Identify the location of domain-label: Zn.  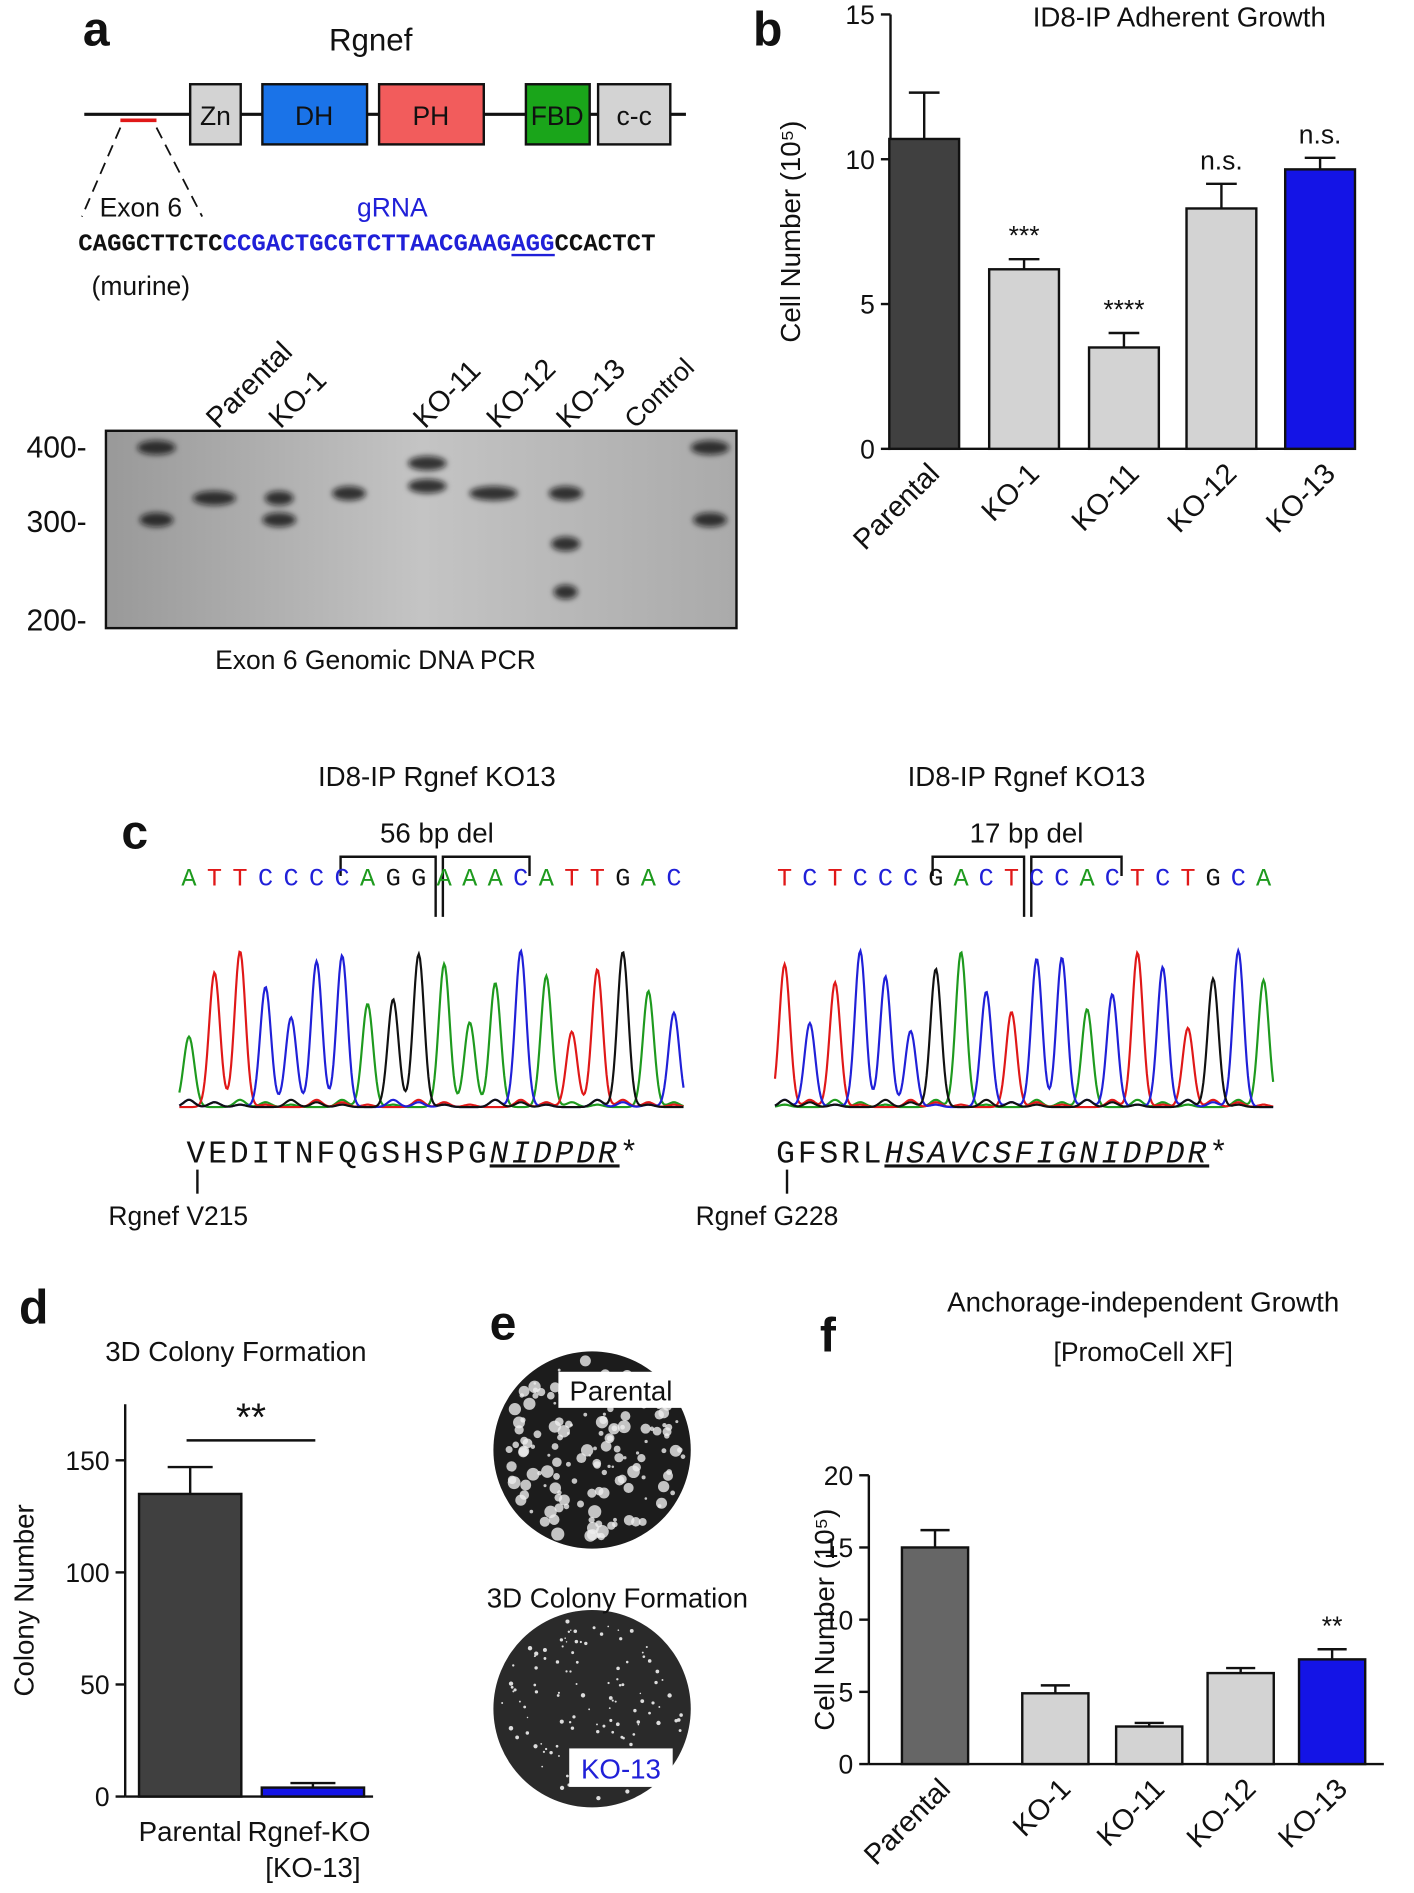
(215, 116).